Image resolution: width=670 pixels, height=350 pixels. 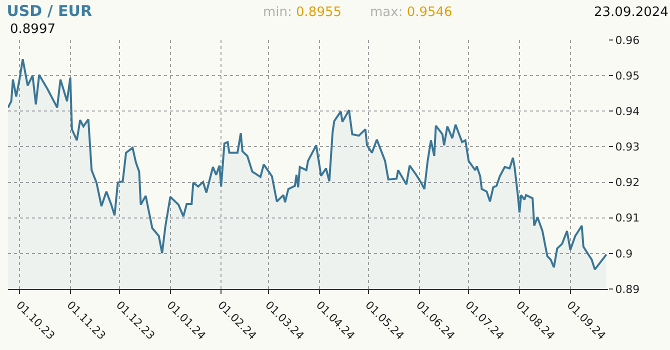 What do you see at coordinates (627, 289) in the screenshot?
I see `y-tick-label: 0.89` at bounding box center [627, 289].